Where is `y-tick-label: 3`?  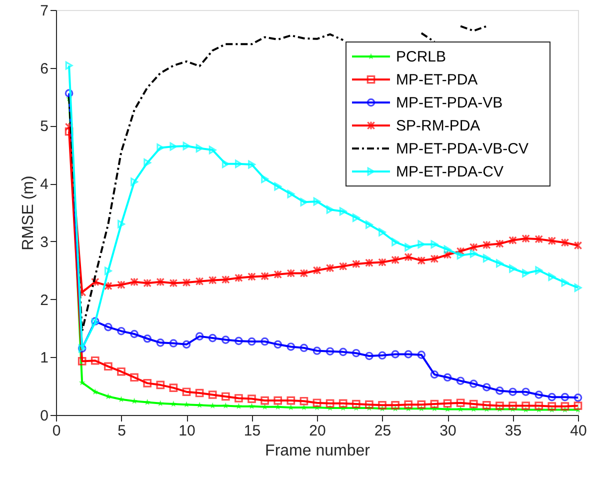
y-tick-label: 3 is located at coordinates (44, 242).